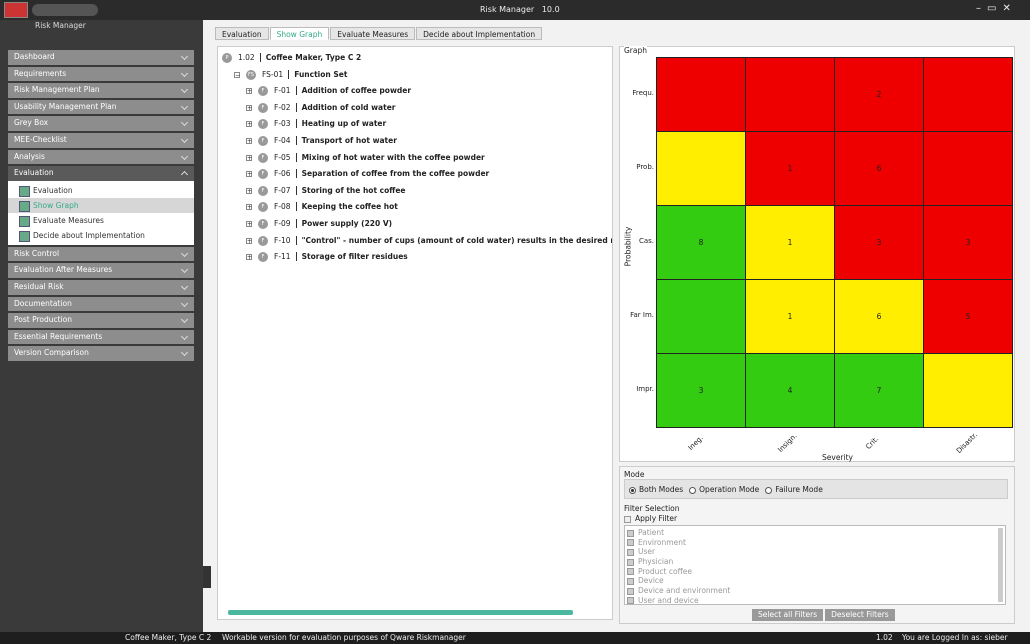  What do you see at coordinates (815, 533) in the screenshot?
I see `filter-item: Patient` at bounding box center [815, 533].